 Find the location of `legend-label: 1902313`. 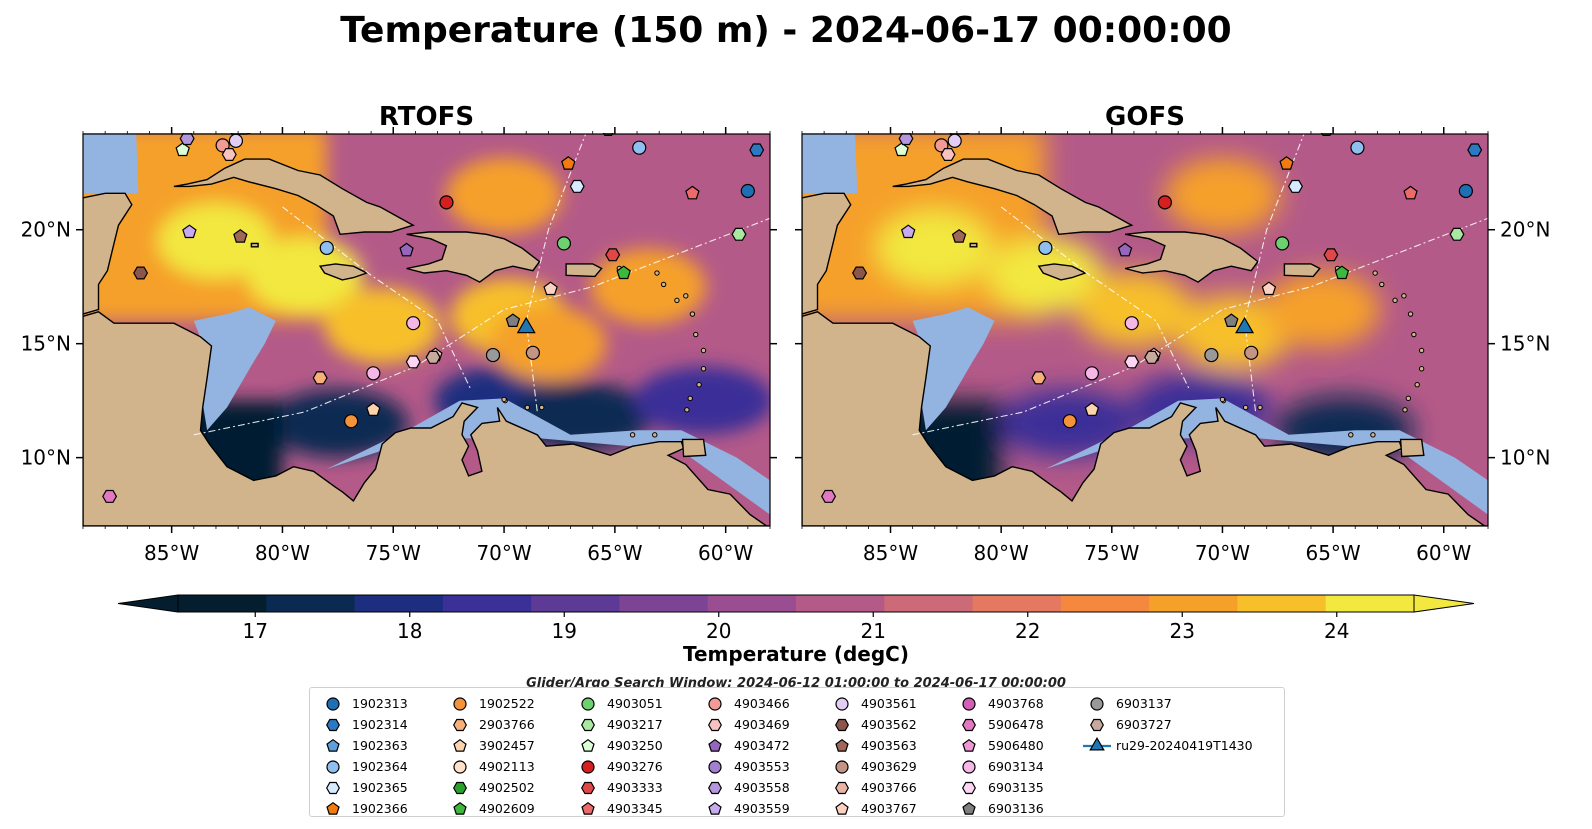

legend-label: 1902313 is located at coordinates (380, 703).